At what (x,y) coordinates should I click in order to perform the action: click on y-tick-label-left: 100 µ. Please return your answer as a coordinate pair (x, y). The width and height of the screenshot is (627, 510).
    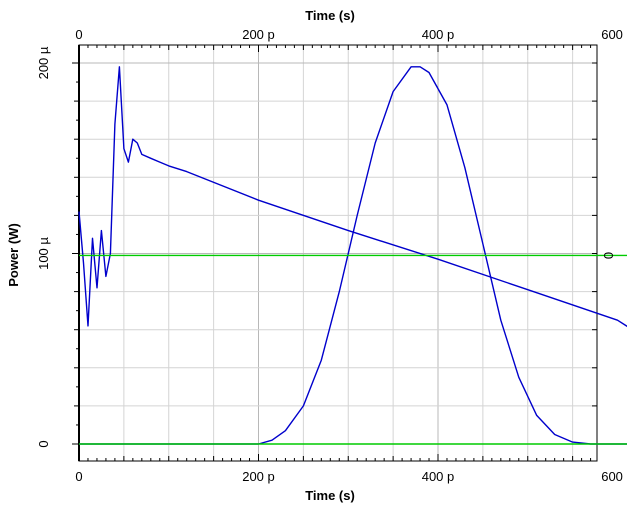
    Looking at the image, I should click on (43, 253).